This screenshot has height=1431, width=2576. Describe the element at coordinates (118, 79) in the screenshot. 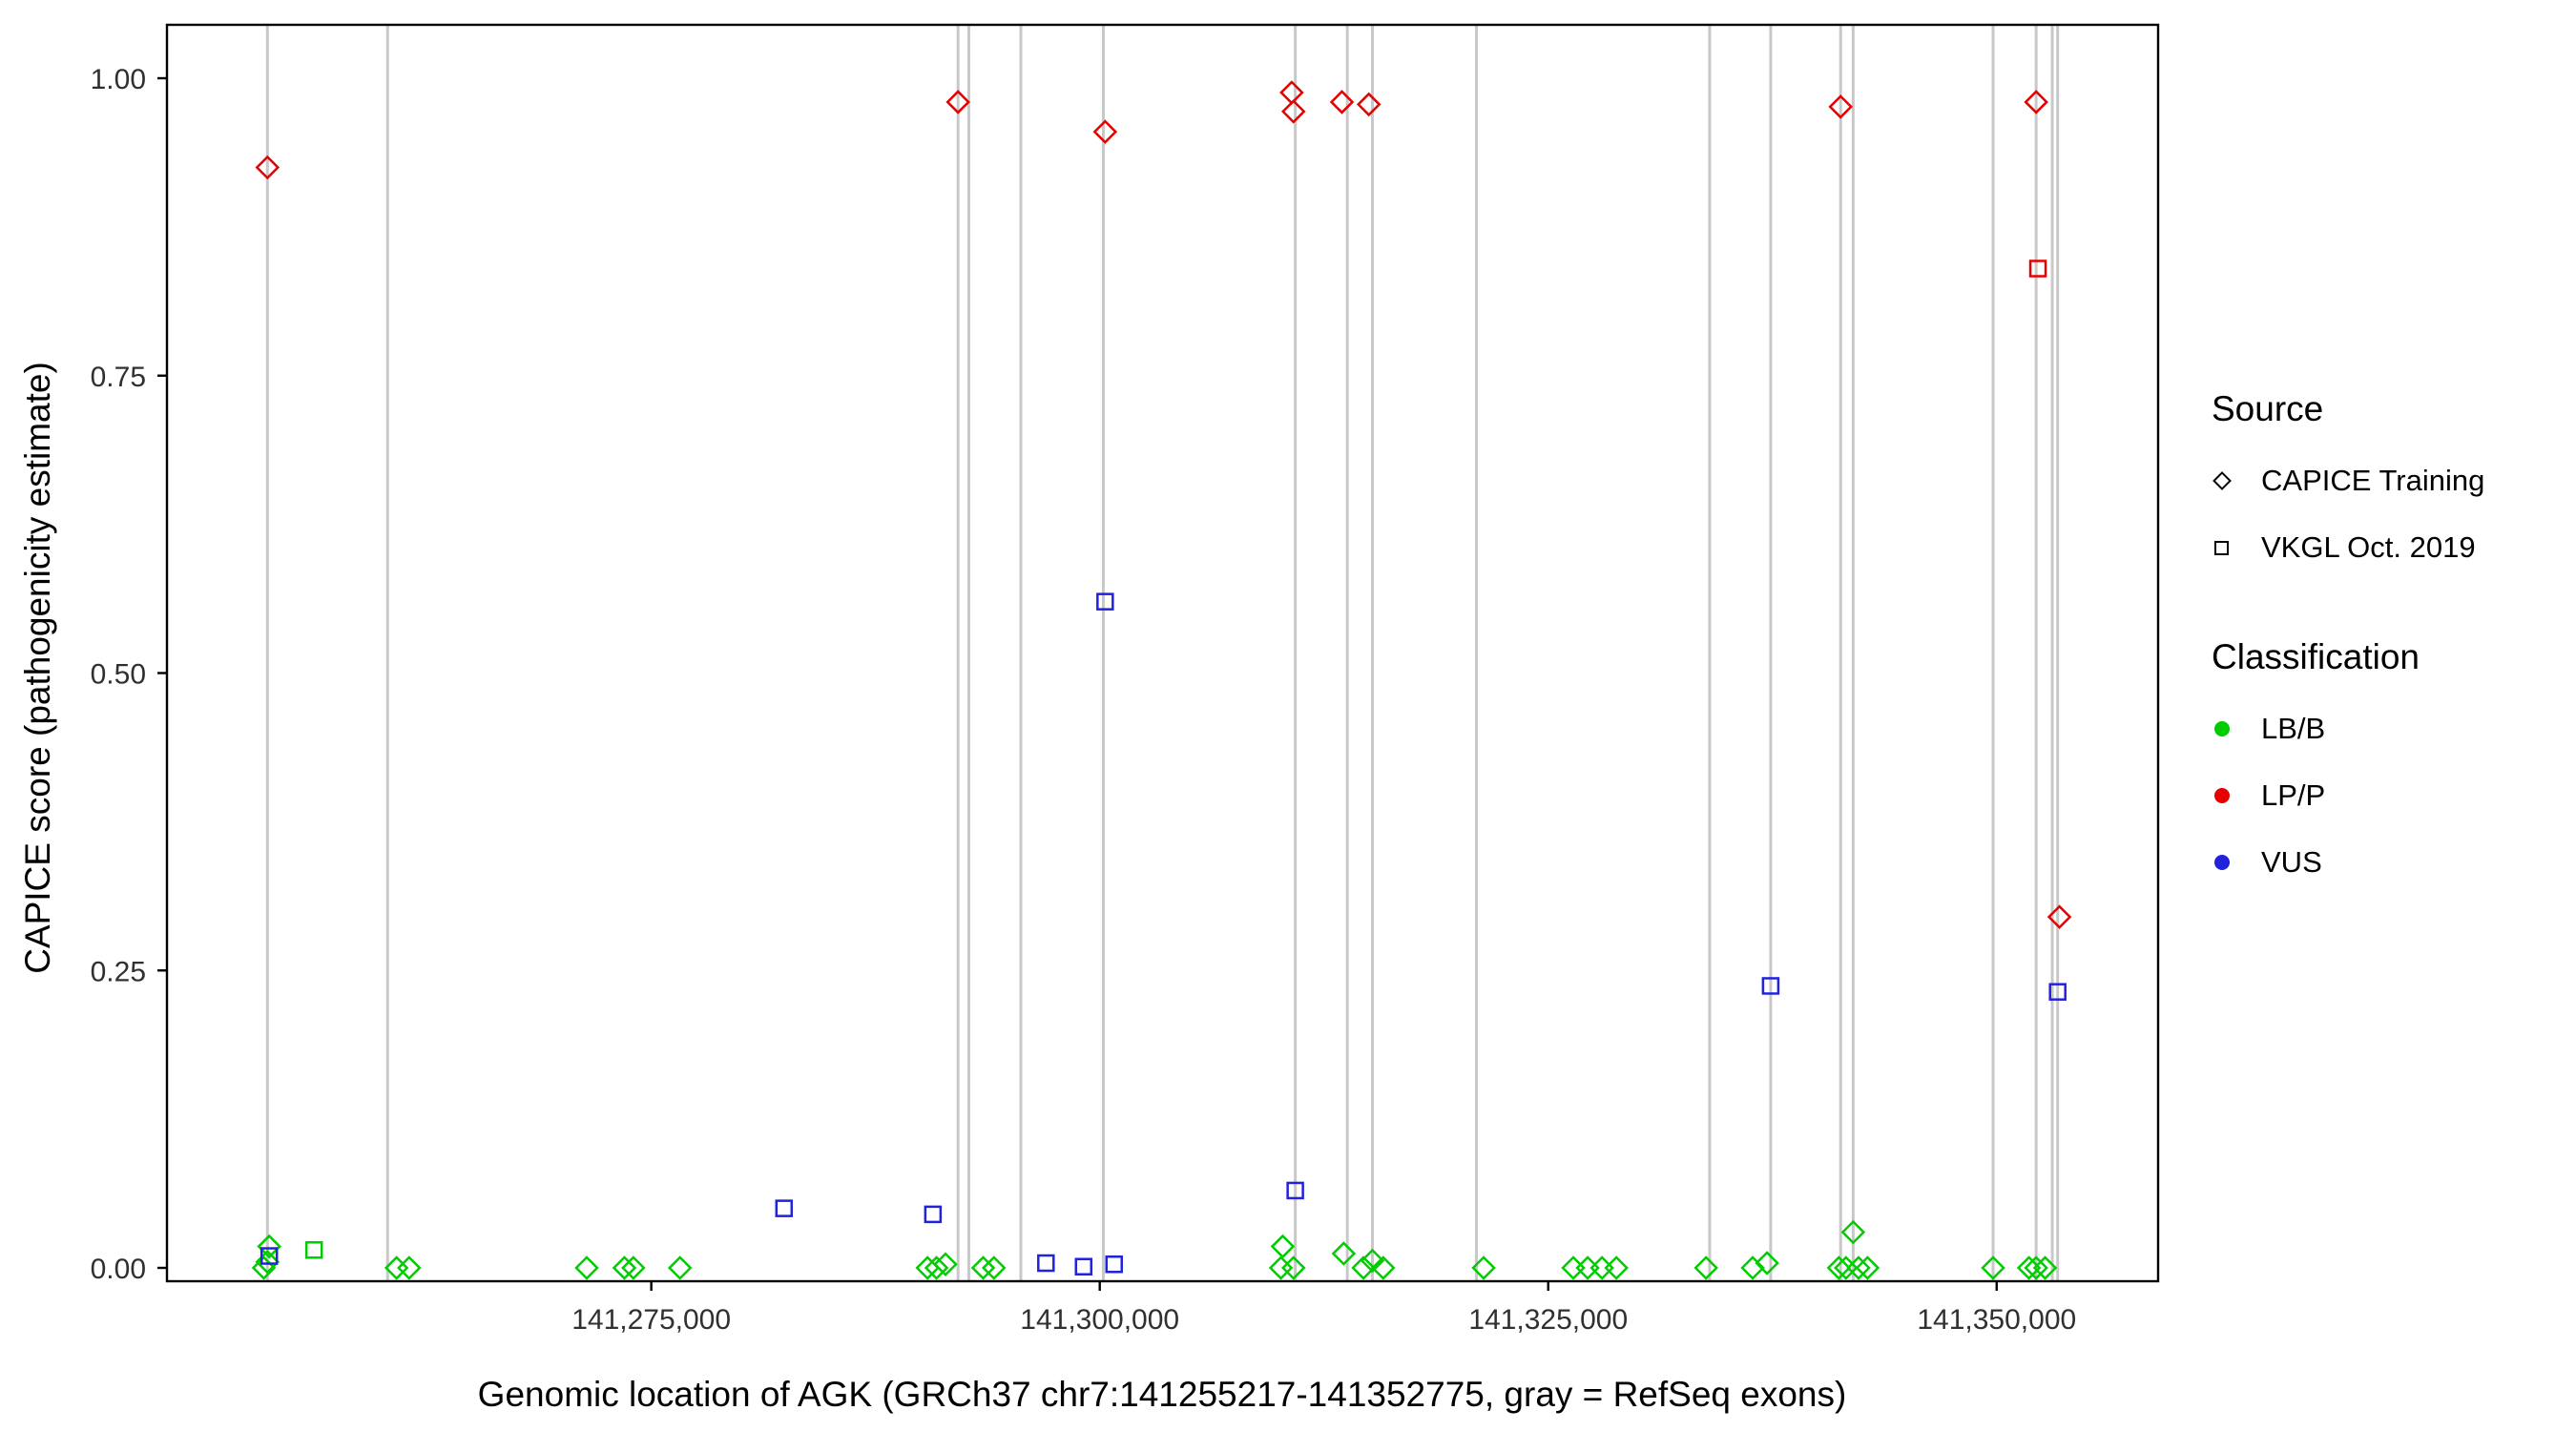

I see `y-tick-label: 1.00` at that location.